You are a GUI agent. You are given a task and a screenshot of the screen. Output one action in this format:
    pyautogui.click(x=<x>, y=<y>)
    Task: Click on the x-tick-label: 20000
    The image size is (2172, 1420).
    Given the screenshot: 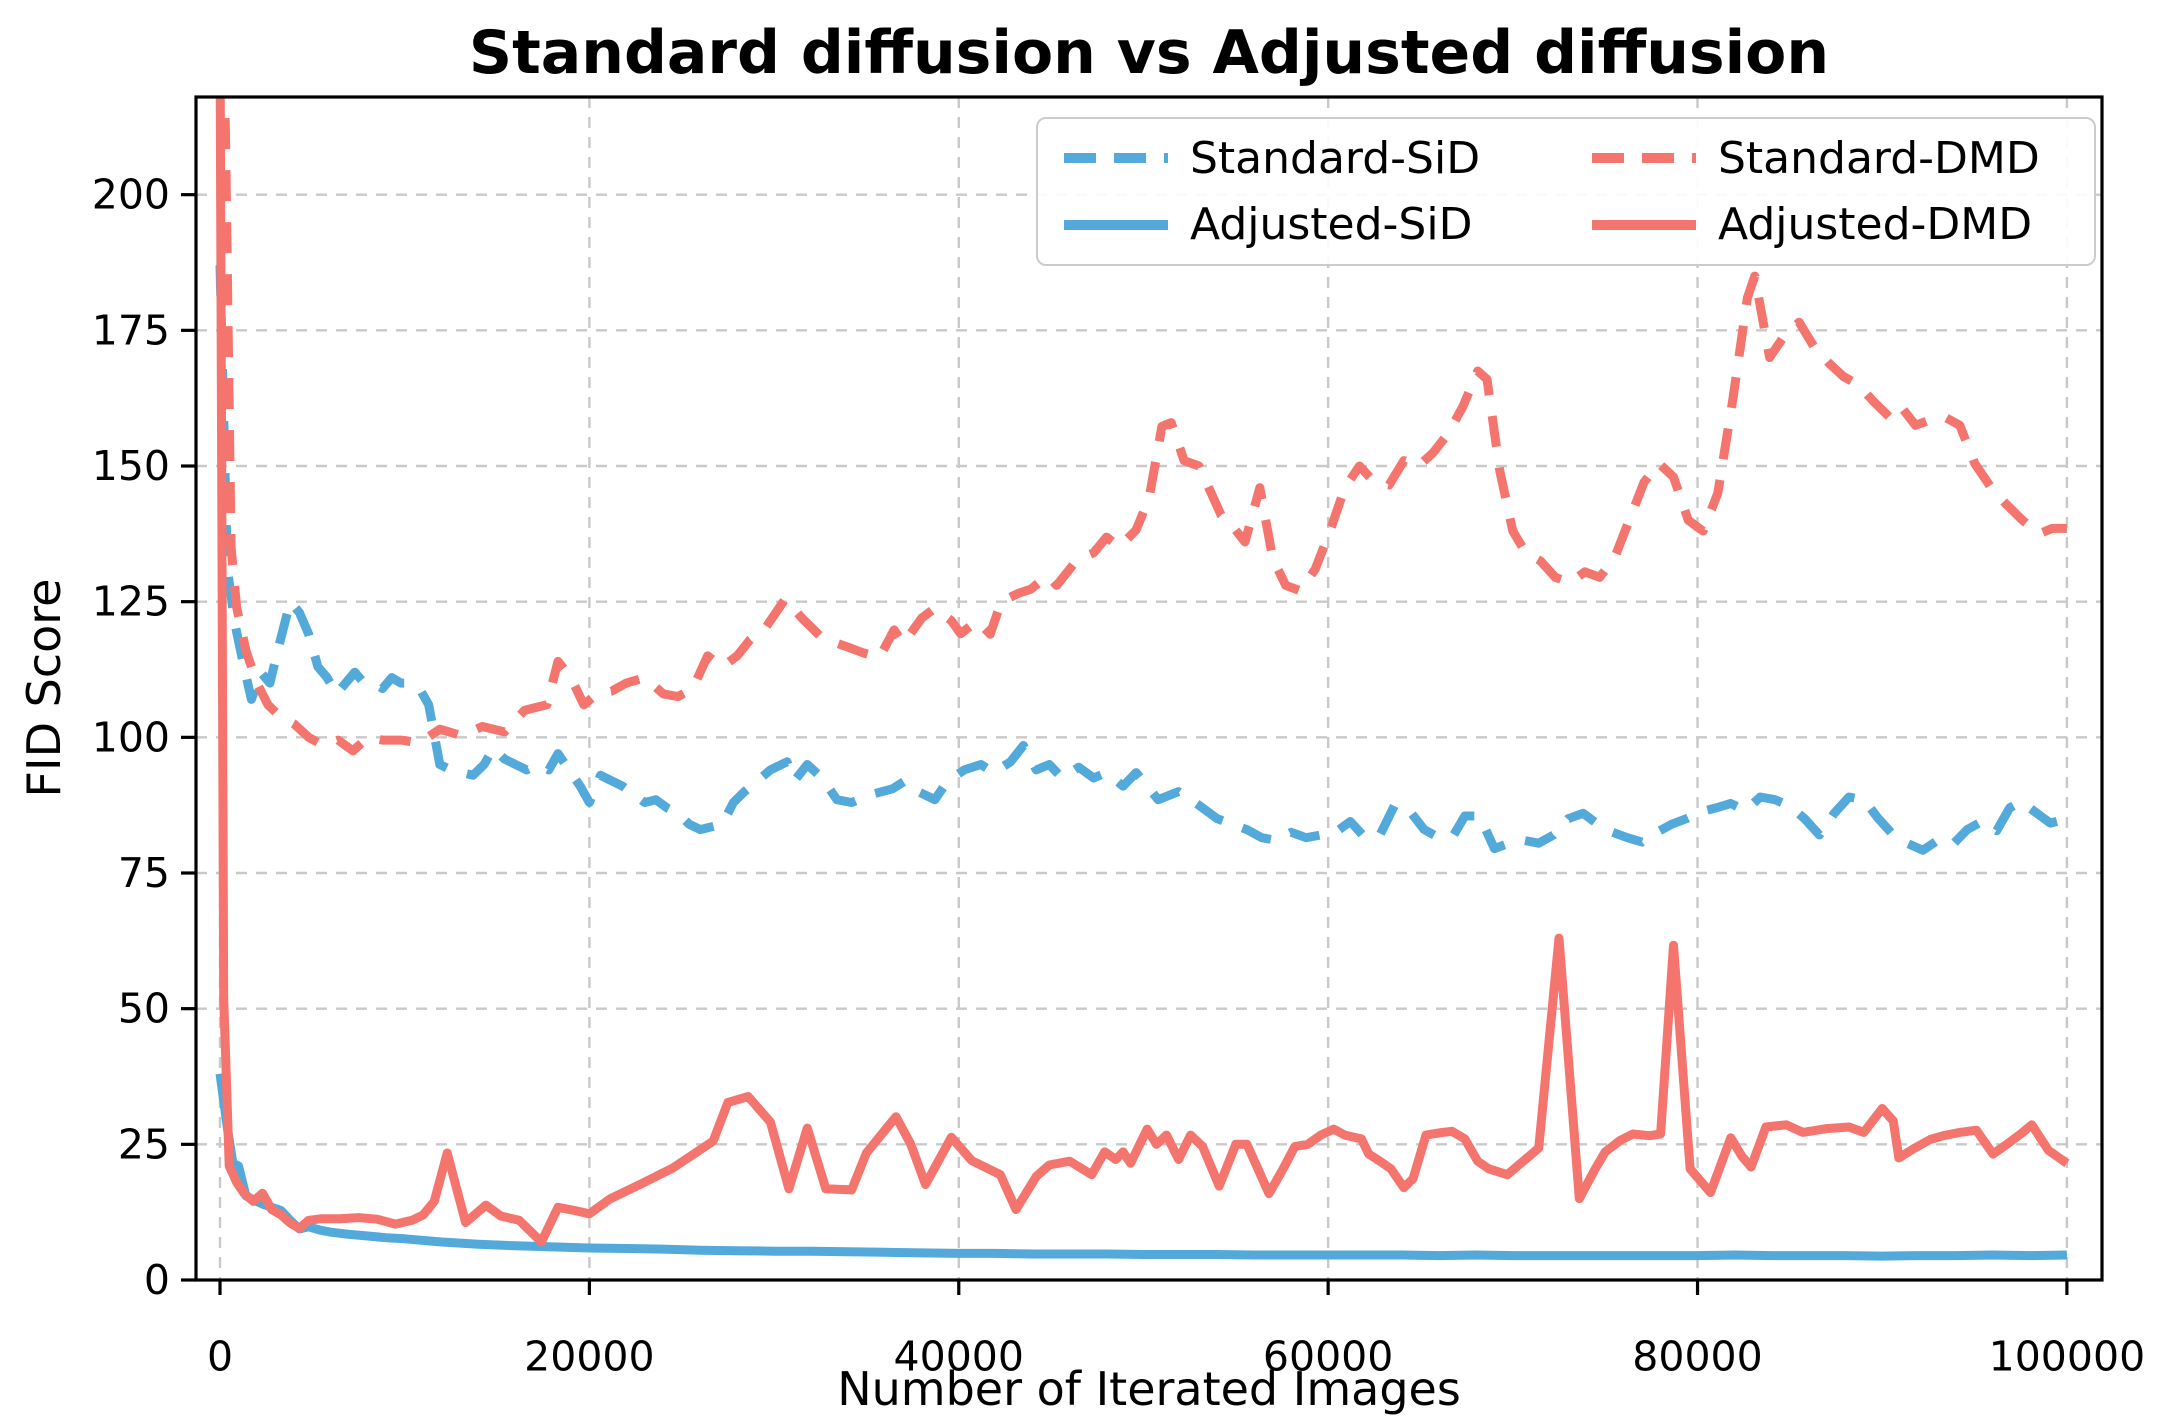 What is the action you would take?
    pyautogui.click(x=589, y=1356)
    